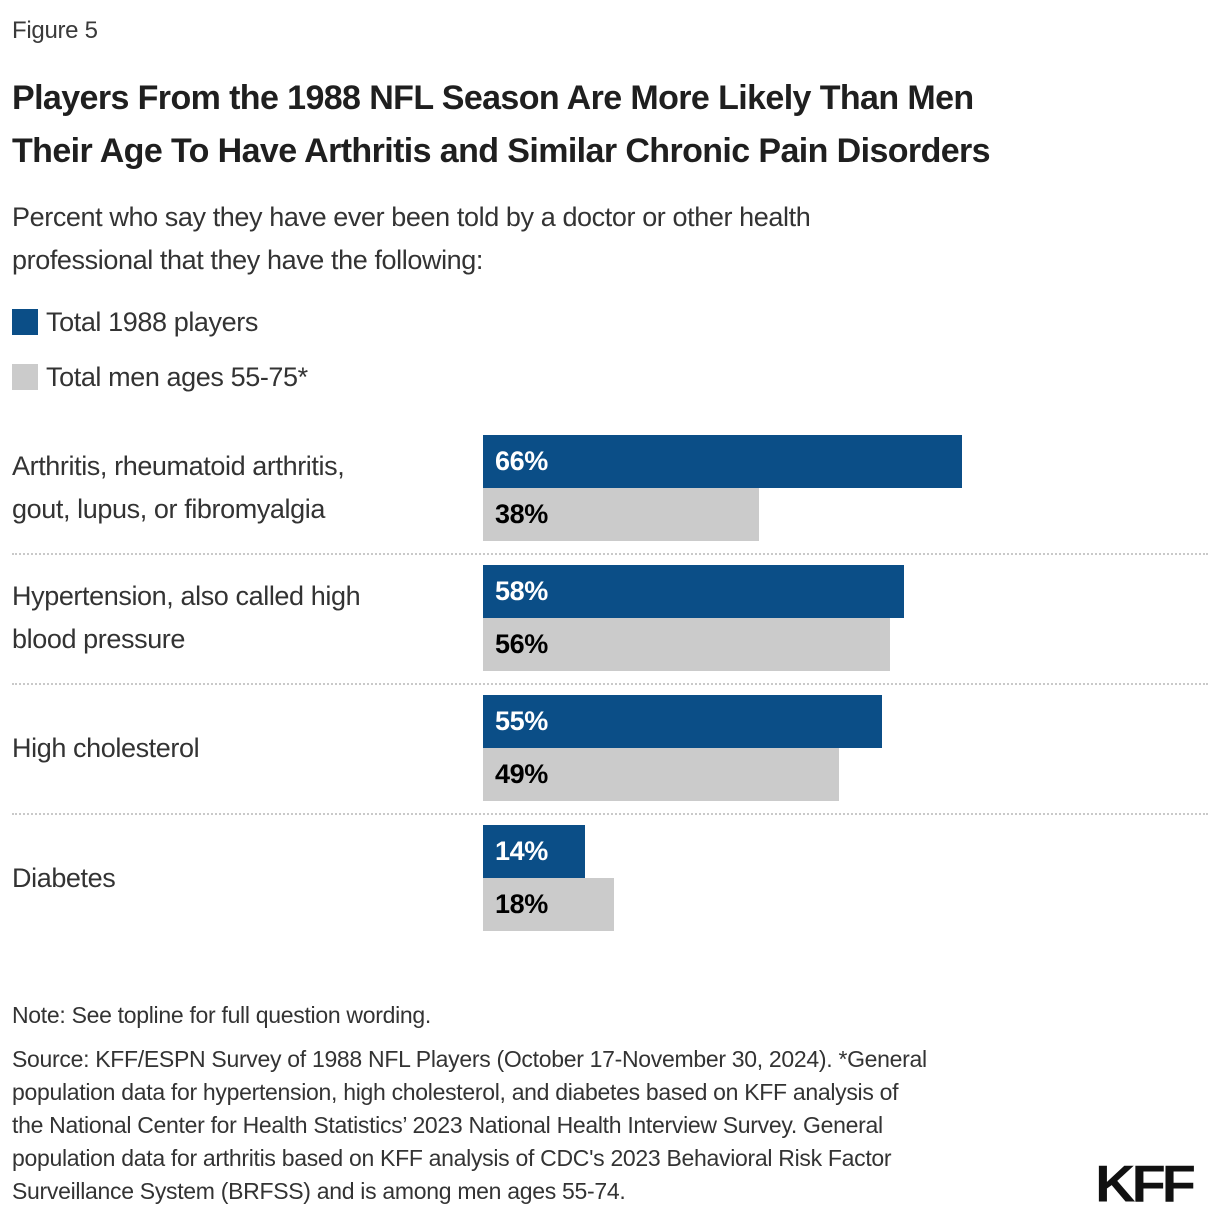 The image size is (1220, 1218). What do you see at coordinates (247, 878) in the screenshot?
I see `category-label: Diabetes` at bounding box center [247, 878].